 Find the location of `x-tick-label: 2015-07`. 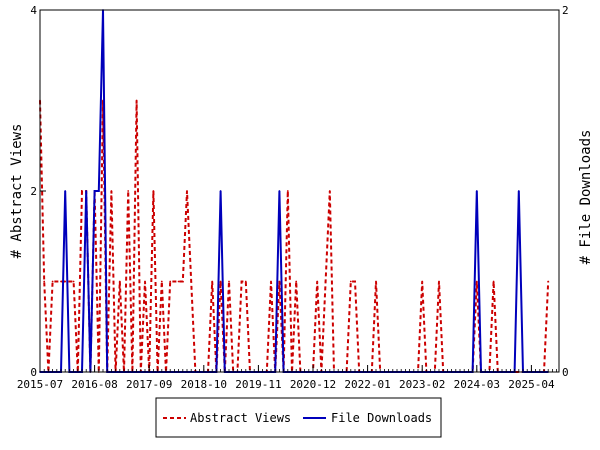

x-tick-label: 2015-07 is located at coordinates (40, 384).